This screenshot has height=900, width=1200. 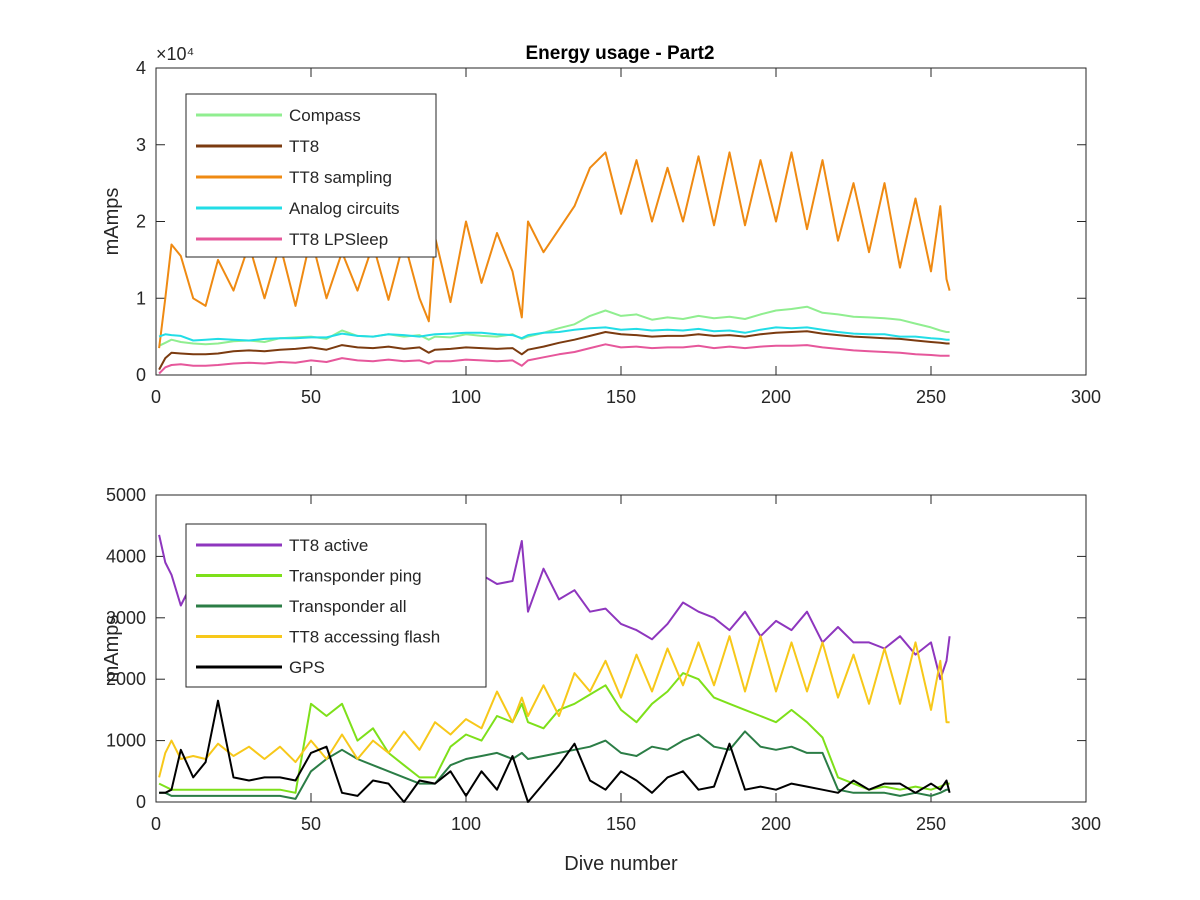 I want to click on top-y-tick-label: 3, so click(x=141, y=145).